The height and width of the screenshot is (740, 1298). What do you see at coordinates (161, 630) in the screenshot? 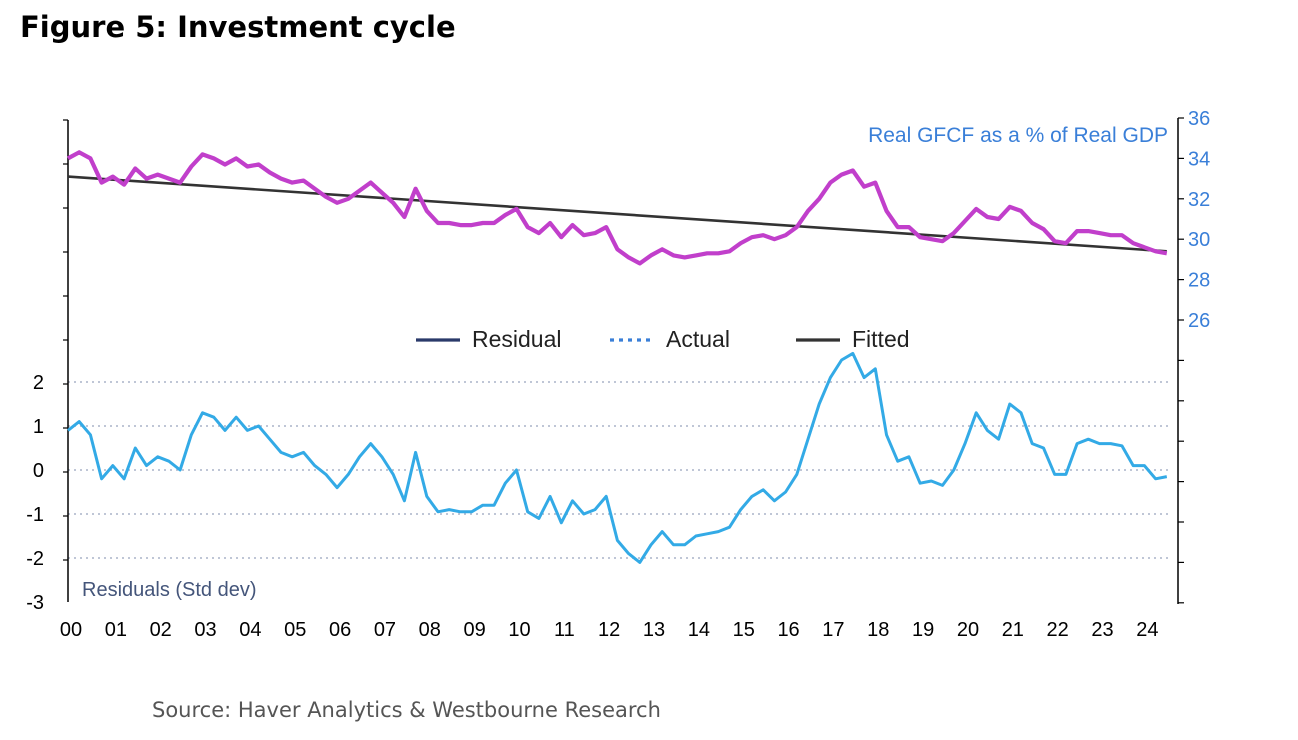
I see `x-axis-tick-label: 02` at bounding box center [161, 630].